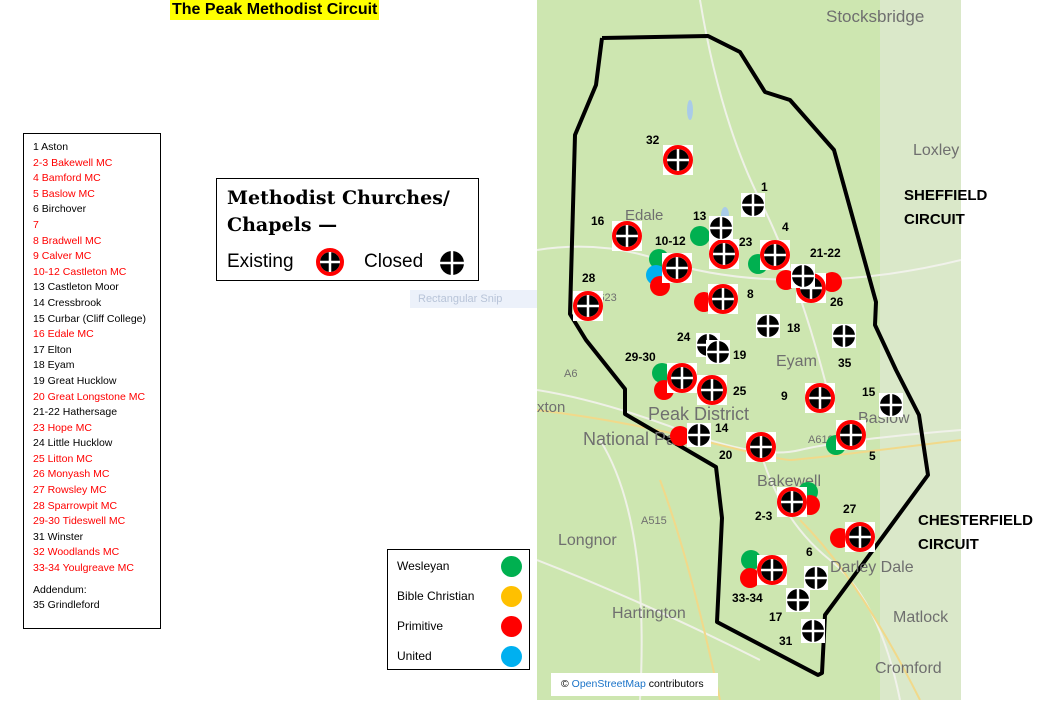 Image resolution: width=1044 pixels, height=711 pixels. Describe the element at coordinates (67, 178) in the screenshot. I see `church-list-item: 4 Bamford MC` at that location.